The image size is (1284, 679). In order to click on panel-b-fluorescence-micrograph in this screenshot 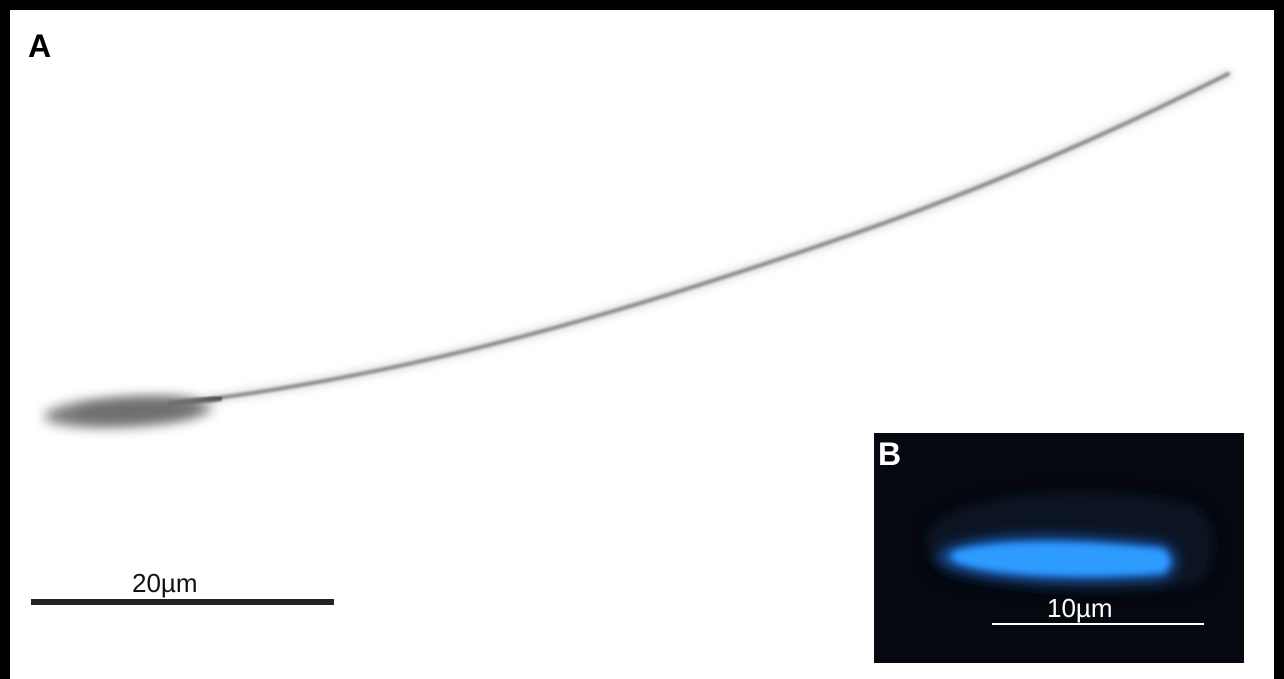, I will do `click(1070, 542)`.